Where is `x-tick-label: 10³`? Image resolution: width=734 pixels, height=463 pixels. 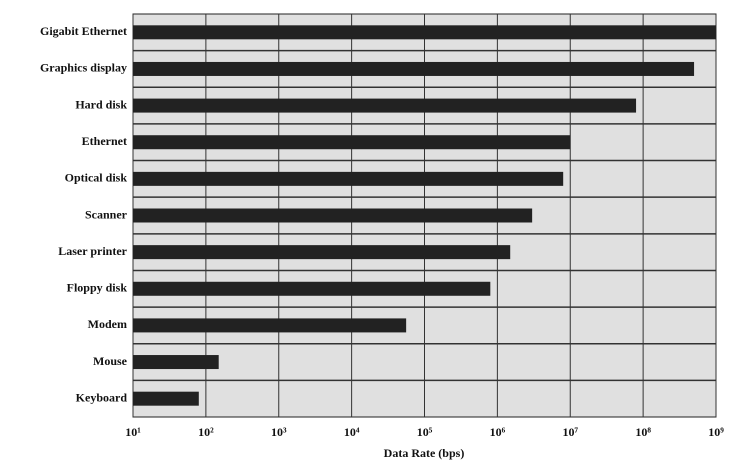
x-tick-label: 10³ is located at coordinates (279, 432).